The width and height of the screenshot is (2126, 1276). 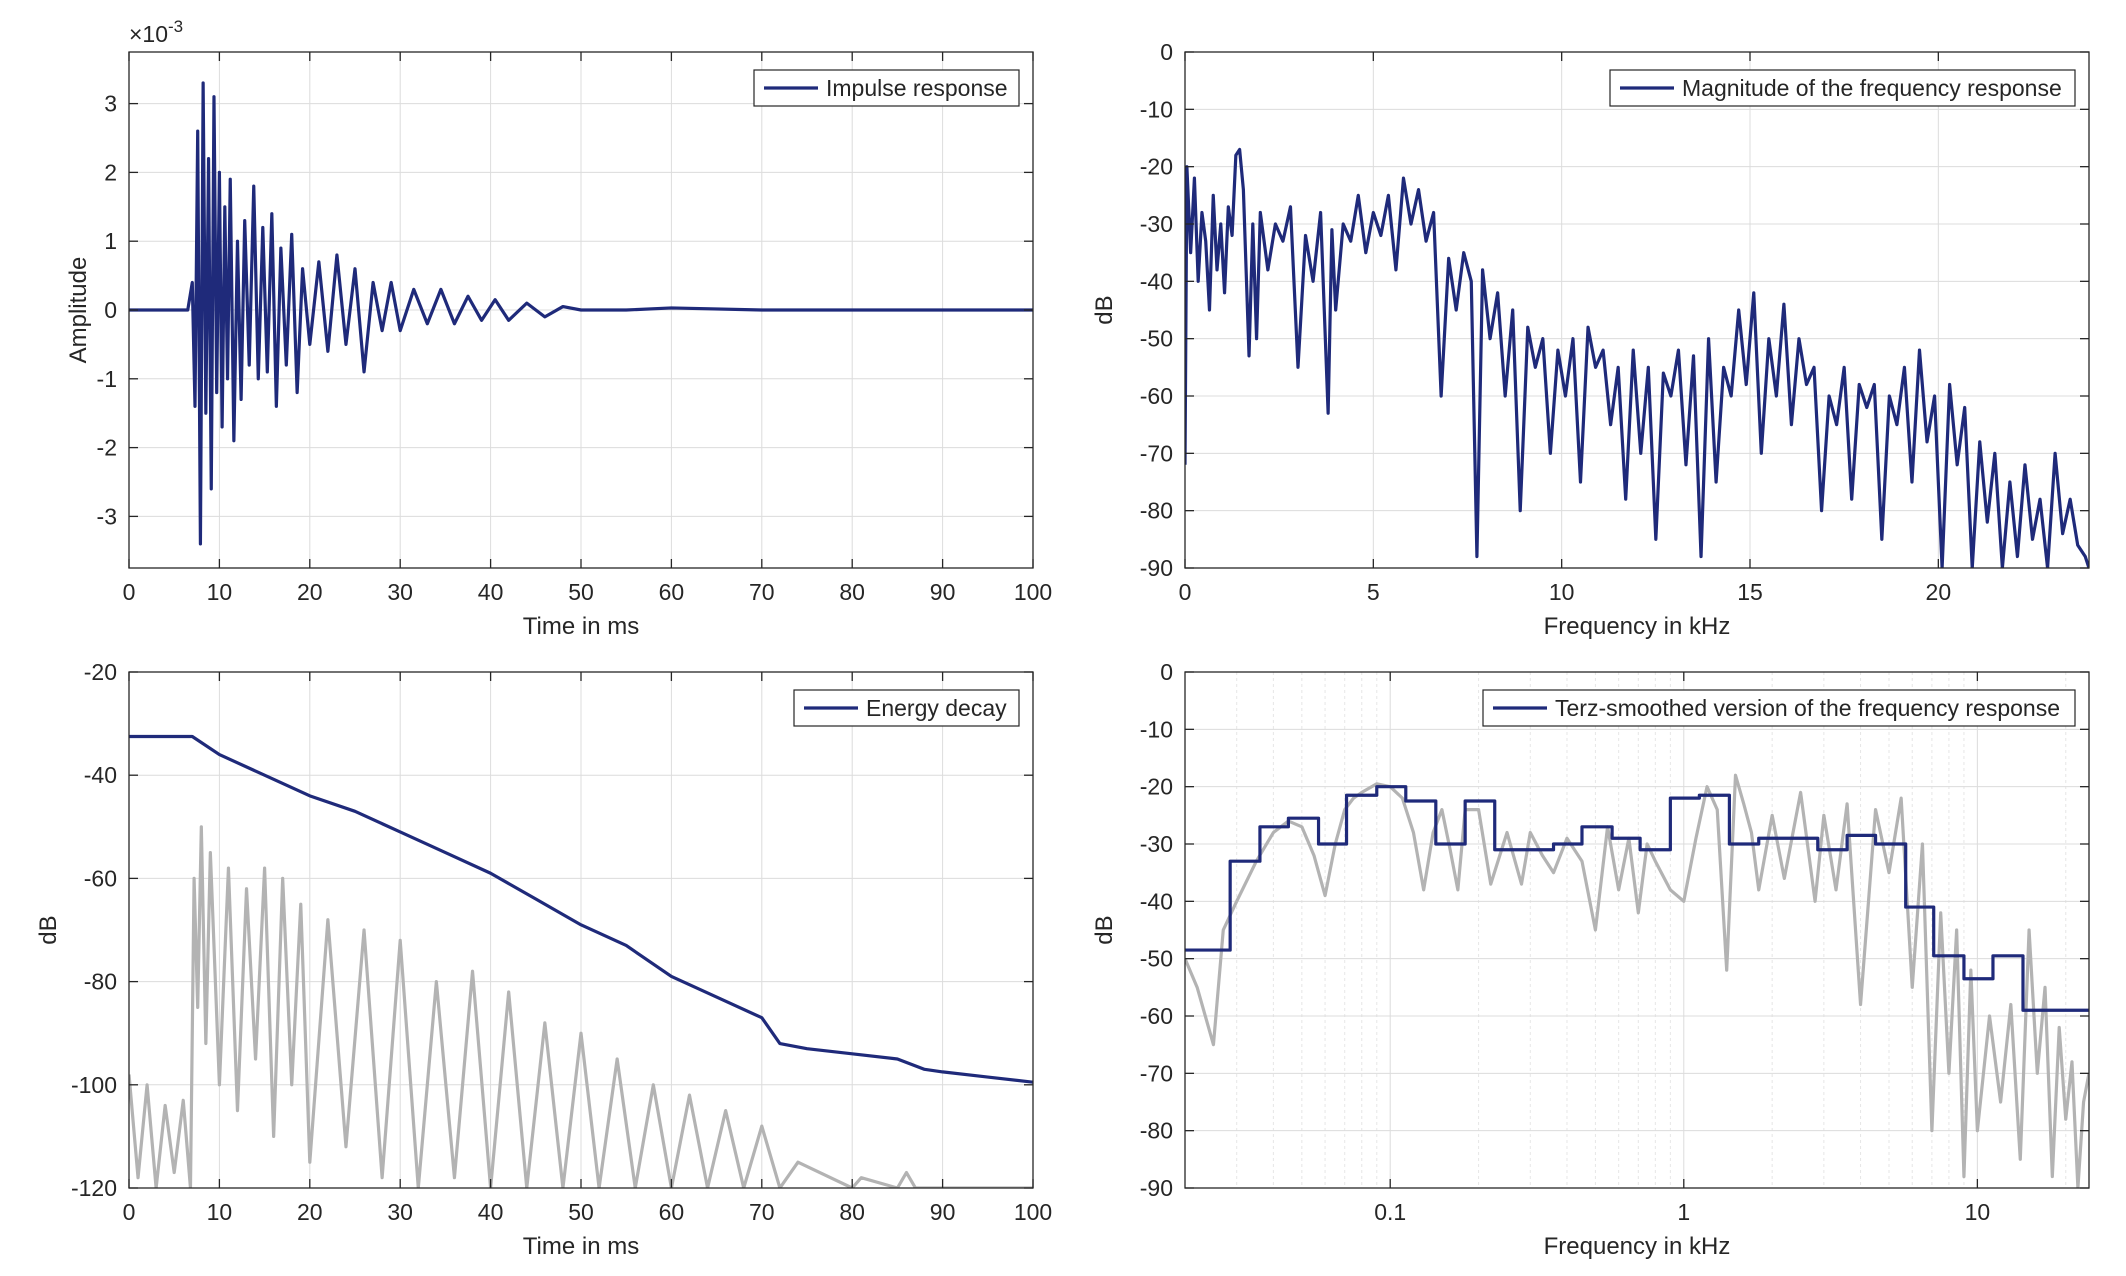 I want to click on x-tick-label: 0.1, so click(x=1390, y=1212).